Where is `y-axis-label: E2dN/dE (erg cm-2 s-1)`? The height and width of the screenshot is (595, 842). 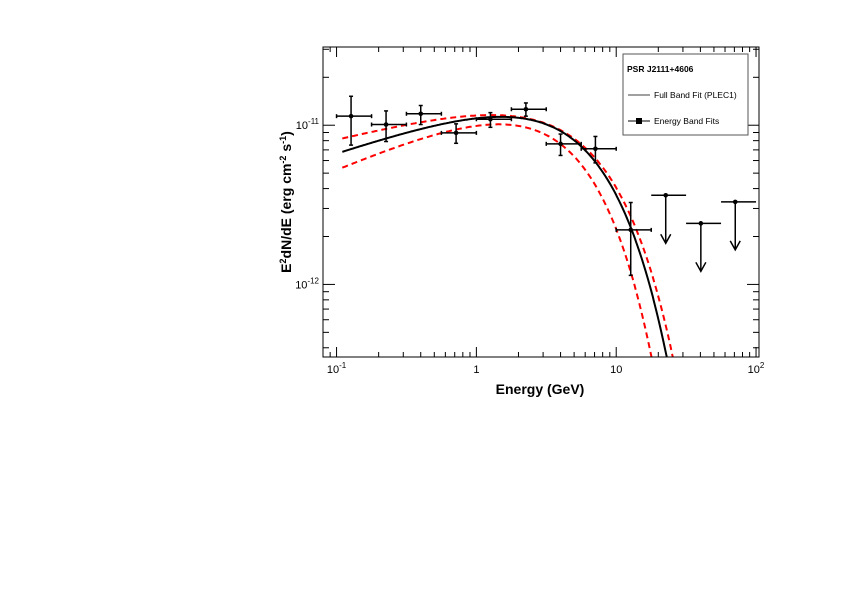
y-axis-label: E2dN/dE (erg cm-2 s-1) is located at coordinates (286, 202).